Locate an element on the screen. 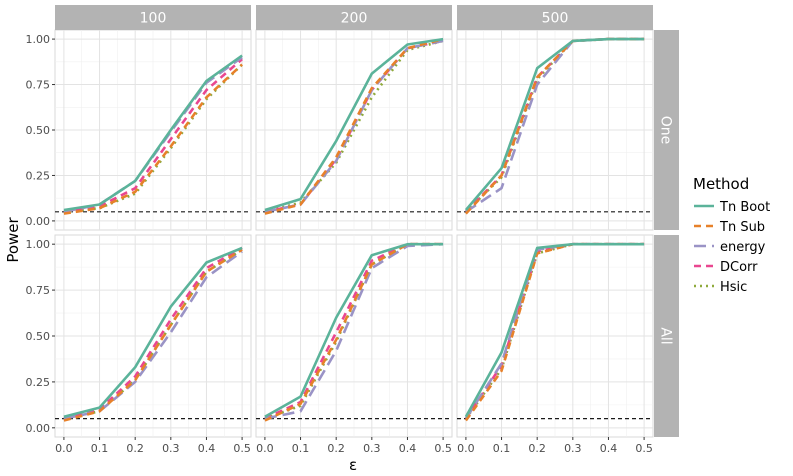 This screenshot has height=476, width=793. legend-label: energy is located at coordinates (743, 247).